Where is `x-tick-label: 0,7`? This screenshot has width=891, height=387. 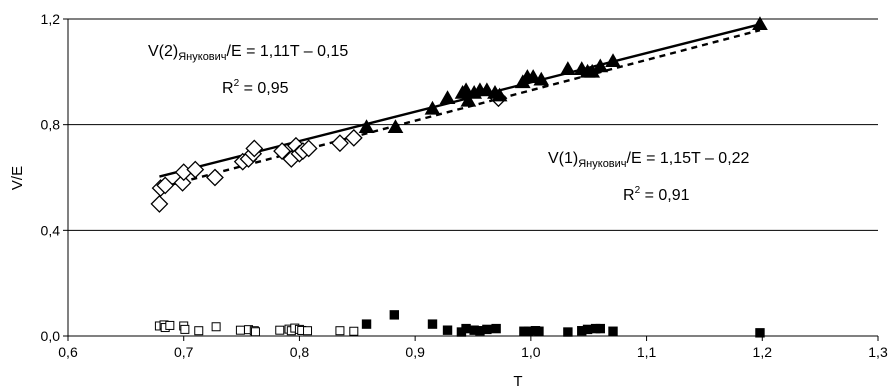
x-tick-label: 0,7 is located at coordinates (184, 352).